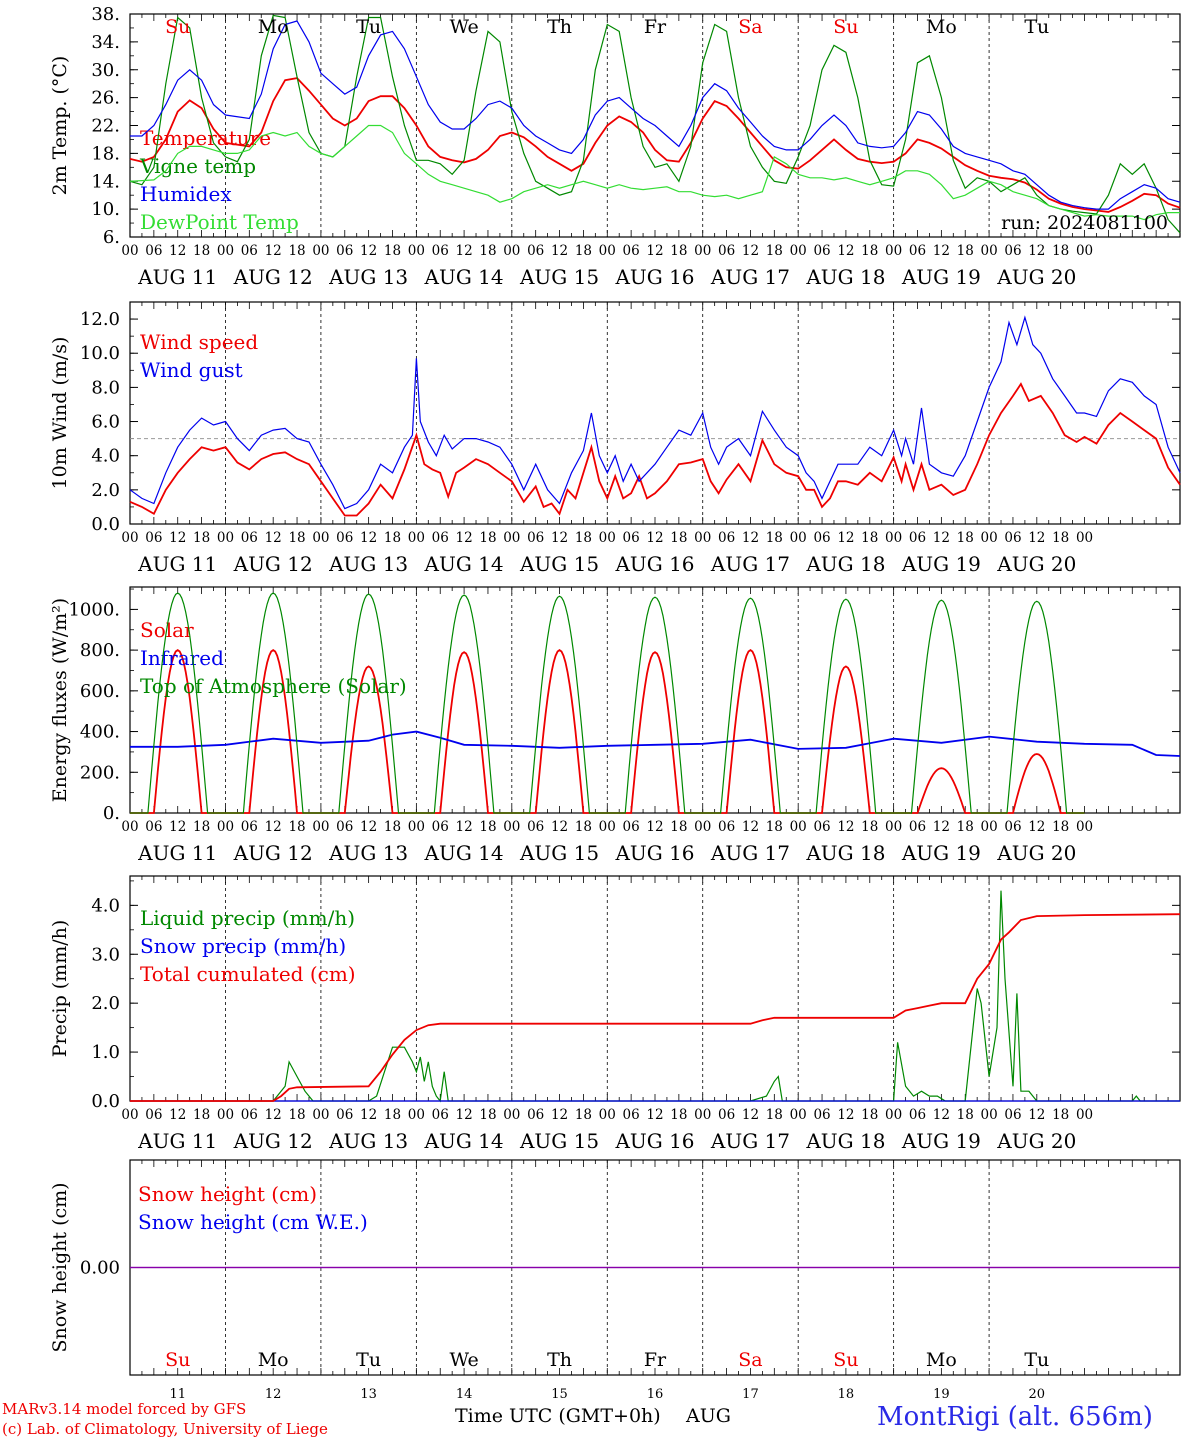 This screenshot has height=1440, width=1194. What do you see at coordinates (111, 237) in the screenshot?
I see `y-tick-label: 6.` at bounding box center [111, 237].